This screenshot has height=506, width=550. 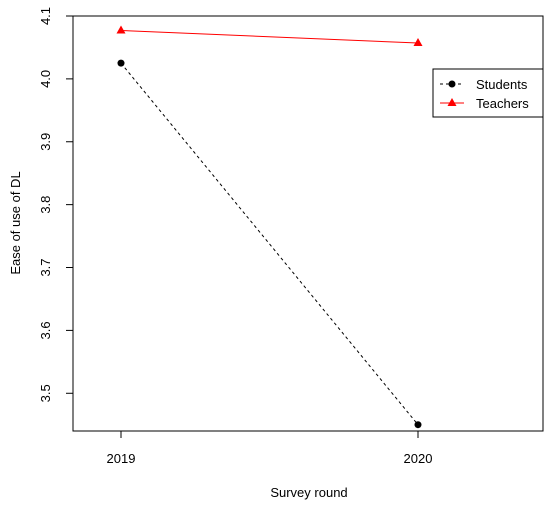 What do you see at coordinates (418, 458) in the screenshot?
I see `x-tick-label: 2020` at bounding box center [418, 458].